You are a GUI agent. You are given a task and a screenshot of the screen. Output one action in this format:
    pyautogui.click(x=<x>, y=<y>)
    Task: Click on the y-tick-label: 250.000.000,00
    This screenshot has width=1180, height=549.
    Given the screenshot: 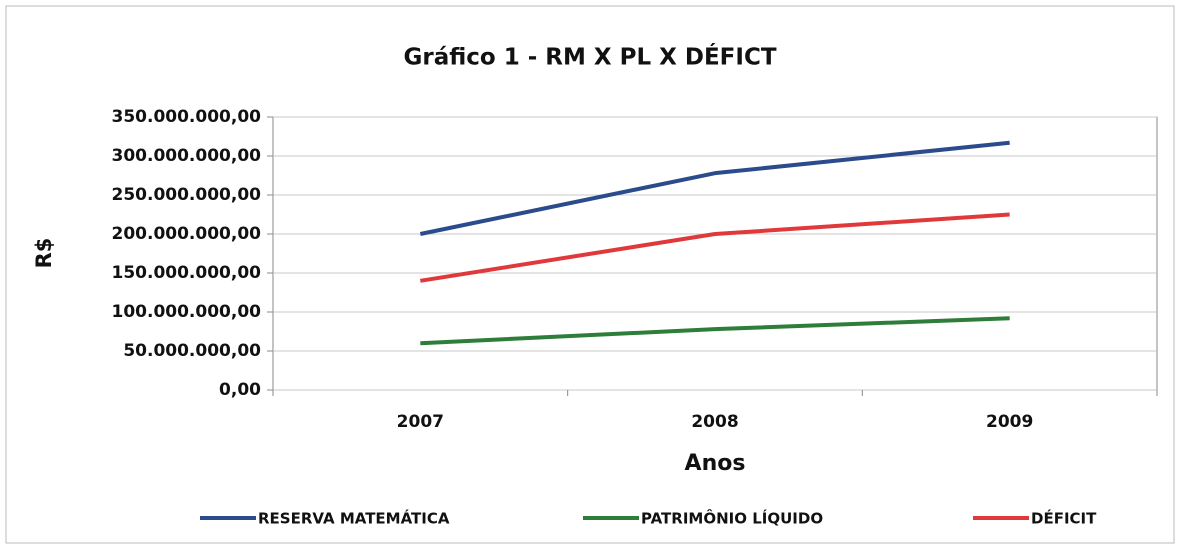 What is the action you would take?
    pyautogui.click(x=187, y=195)
    